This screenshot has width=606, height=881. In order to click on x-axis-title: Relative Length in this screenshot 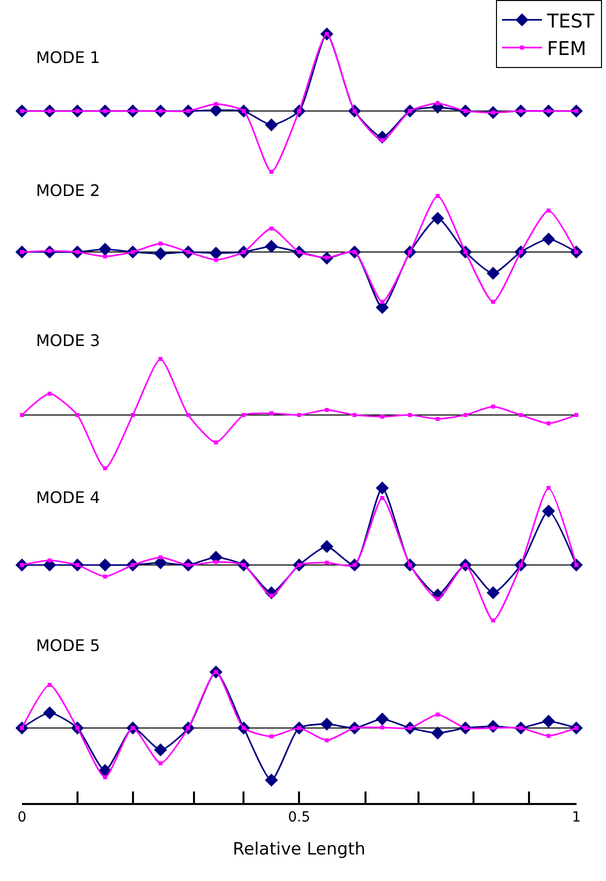, I will do `click(299, 849)`.